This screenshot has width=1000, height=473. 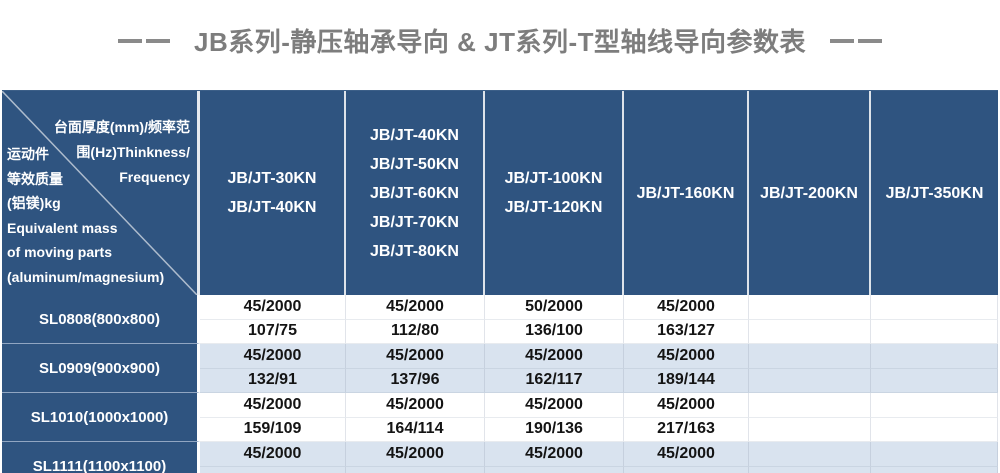 What do you see at coordinates (686, 429) in the screenshot?
I see `mass-cell: 217/163` at bounding box center [686, 429].